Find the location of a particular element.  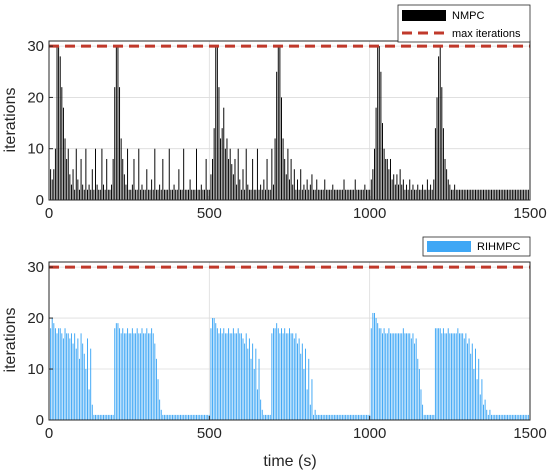

rihmpc-x-tick-label: 500 is located at coordinates (209, 433).